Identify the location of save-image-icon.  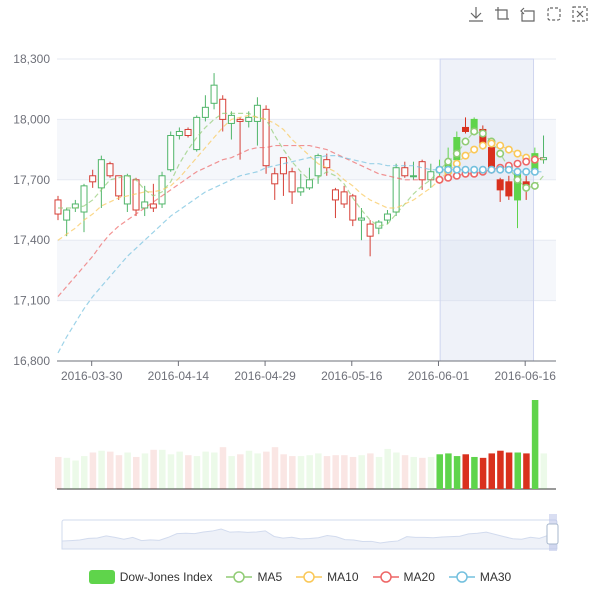
(476, 14).